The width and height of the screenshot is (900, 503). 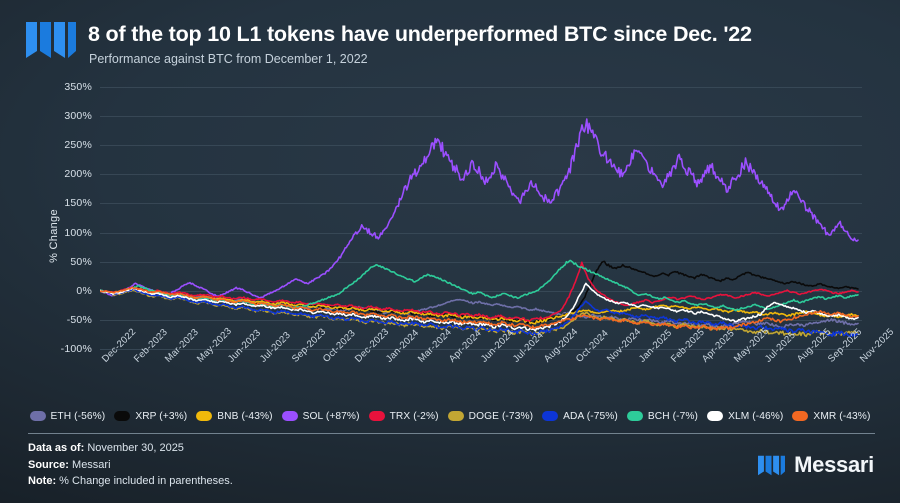 I want to click on footer-note: Note: % Change included in parentheses., so click(x=308, y=481).